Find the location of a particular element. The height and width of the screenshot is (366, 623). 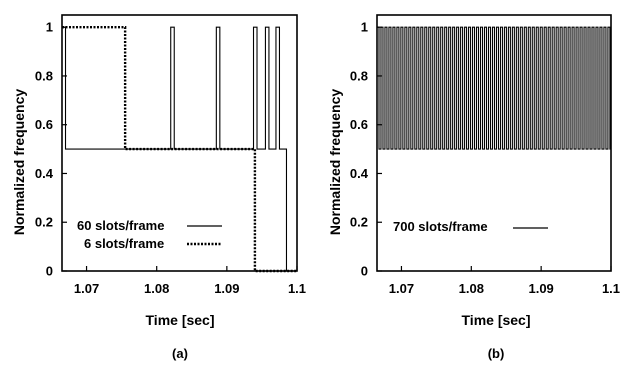

y-axis-label-b: Normalized frequency is located at coordinates (335, 162).